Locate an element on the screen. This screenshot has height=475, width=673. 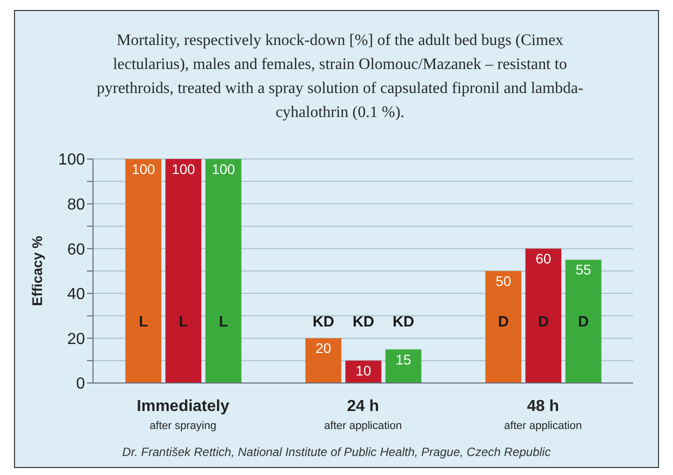
chart-title: Mortality, respectively knock-down [%] of the adult bed bugs (Cimex lectularius), males and females, strain Olomouc/Mazanek – resistant to pyrethroids, treated with a spray solution of capsulated fipronil and lambda-cyhalothrin (0.1 %). is located at coordinates (340, 77).